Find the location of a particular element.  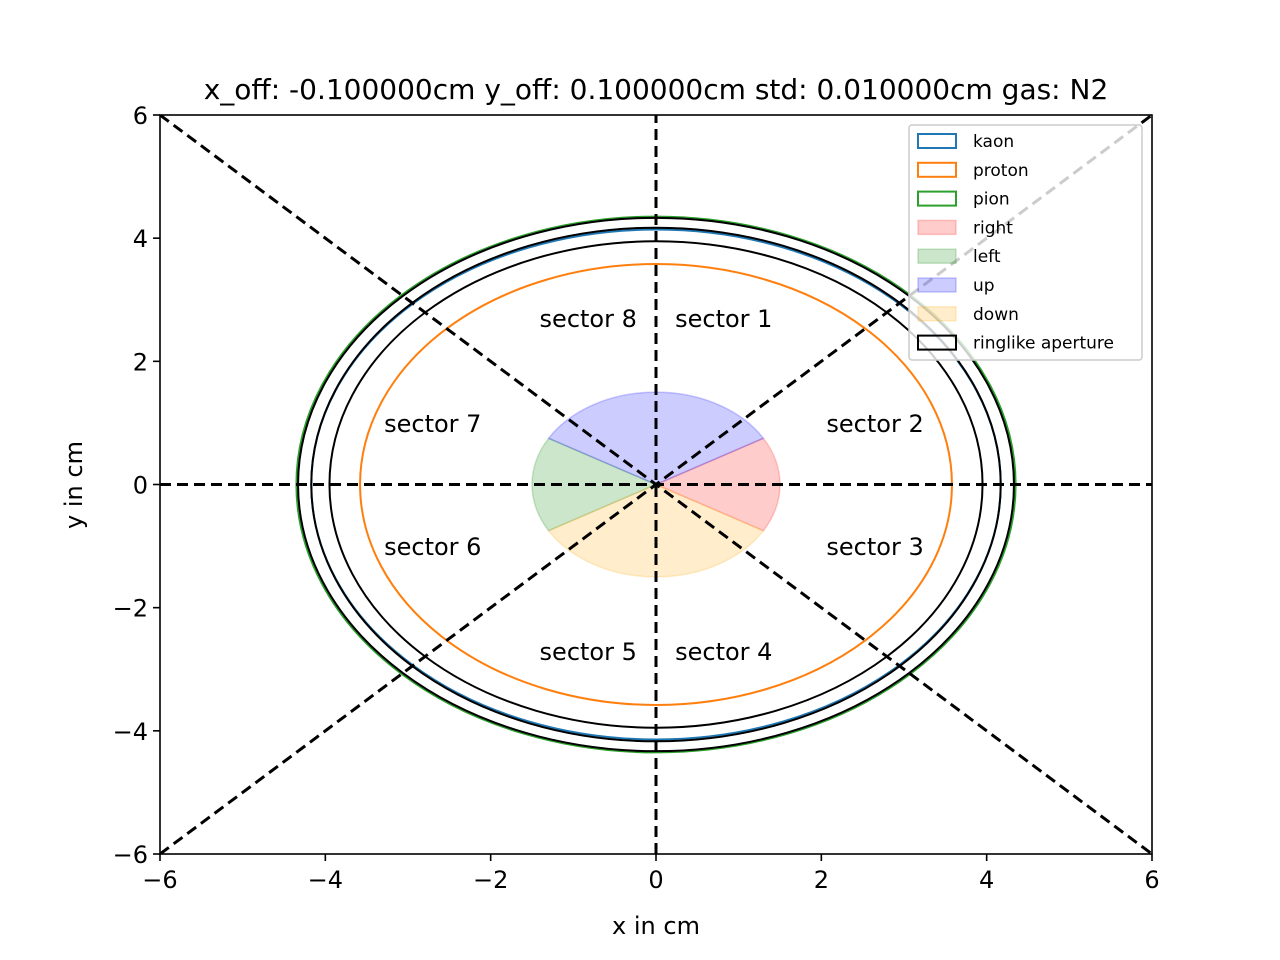

legend-swatch-kaon is located at coordinates (937, 141).